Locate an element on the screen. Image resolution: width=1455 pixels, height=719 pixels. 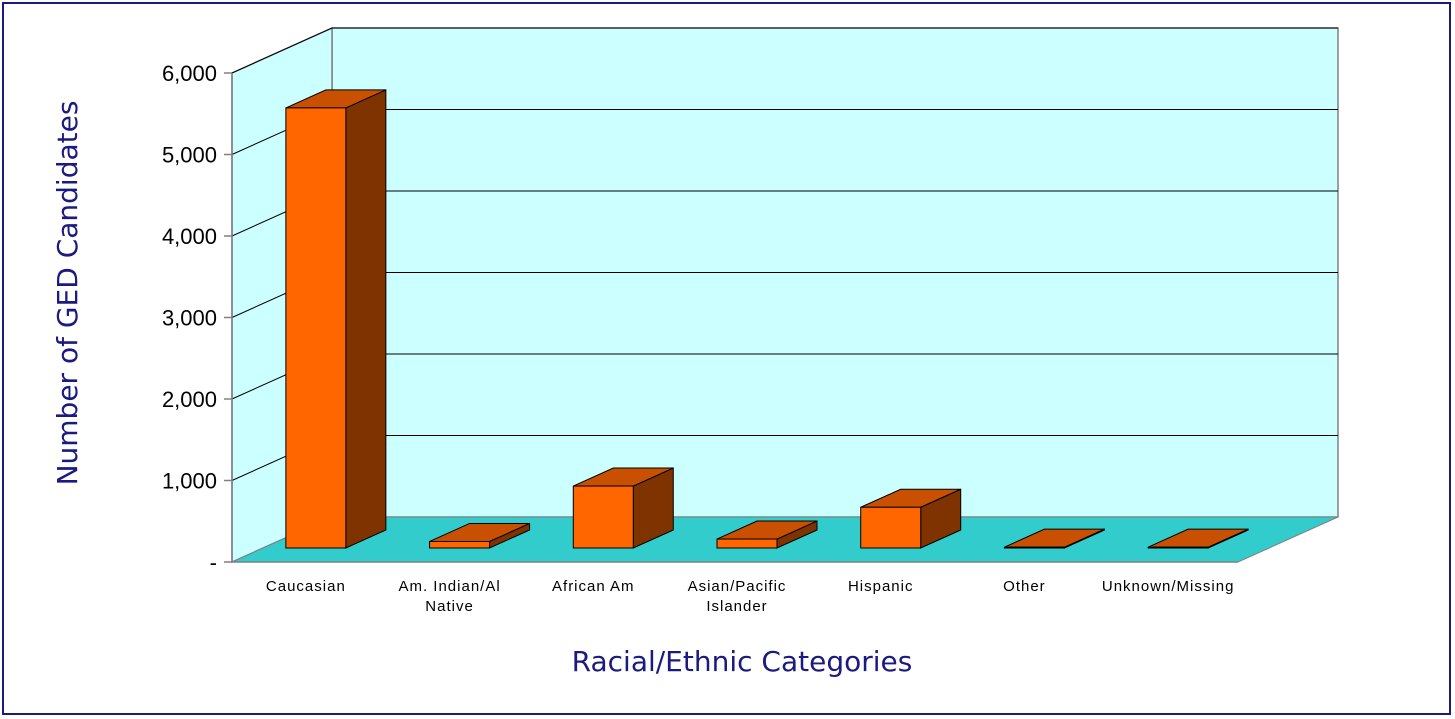
x-category-label-line: Unknown/Missing is located at coordinates (1168, 586).